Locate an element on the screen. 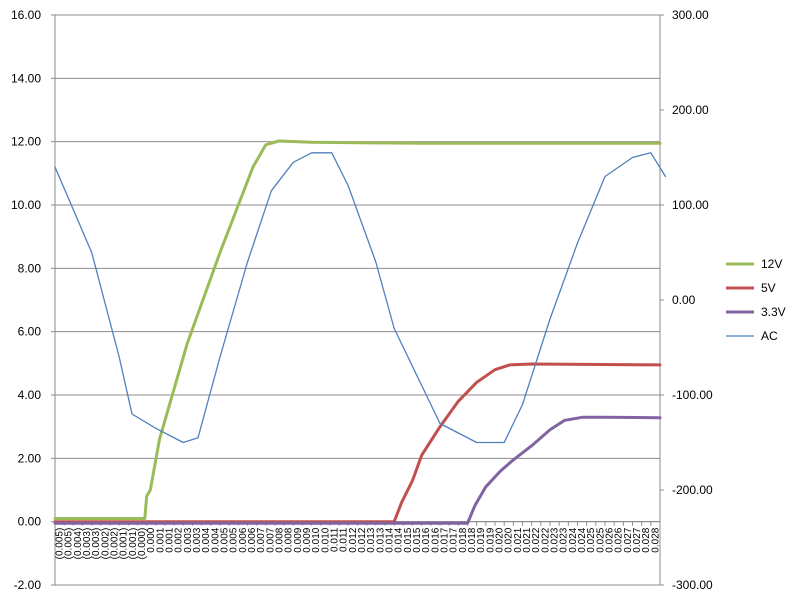  y-right-tick-label: 300.00 is located at coordinates (690, 15).